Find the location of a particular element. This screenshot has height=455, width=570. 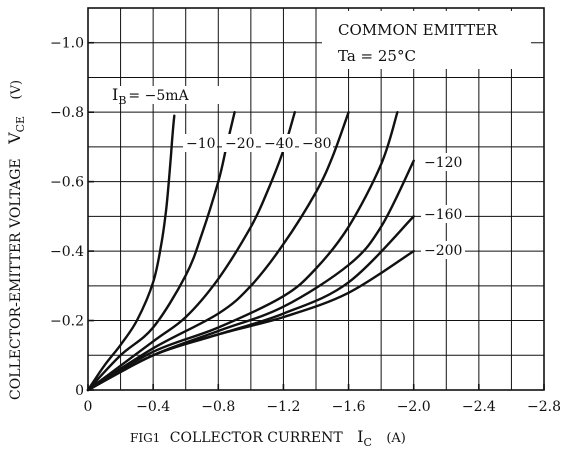

legend-title: COMMON EMITTER is located at coordinates (418, 30).